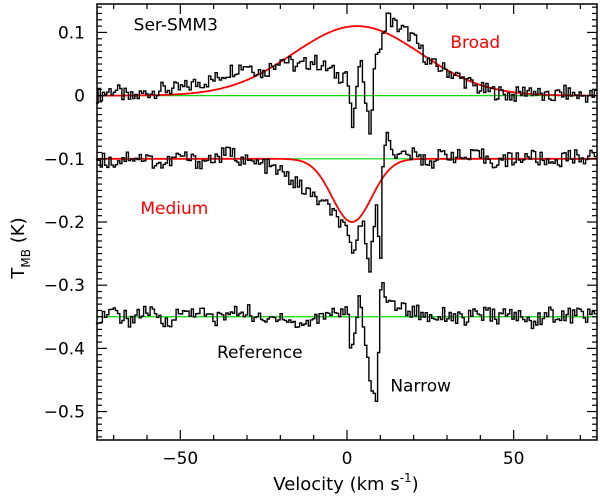 Image resolution: width=600 pixels, height=498 pixels. Describe the element at coordinates (20, 248) in the screenshot. I see `y-axis-label: TMB (K)` at that location.